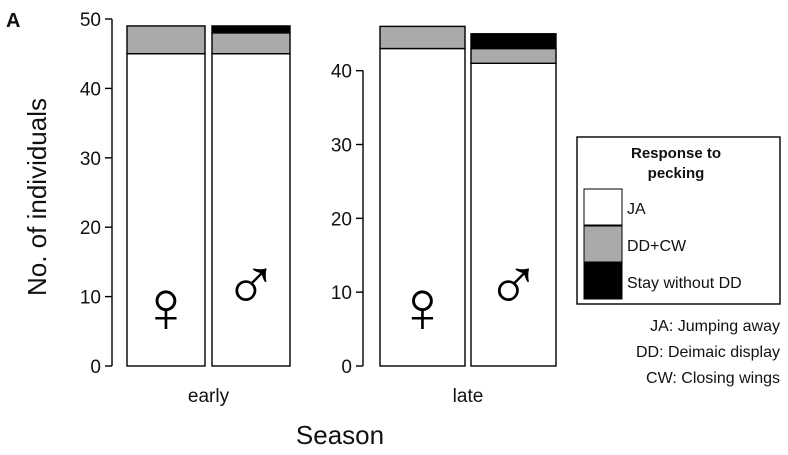 The image size is (788, 455). I want to click on y-tick-label-early-30: 30, so click(90, 159).